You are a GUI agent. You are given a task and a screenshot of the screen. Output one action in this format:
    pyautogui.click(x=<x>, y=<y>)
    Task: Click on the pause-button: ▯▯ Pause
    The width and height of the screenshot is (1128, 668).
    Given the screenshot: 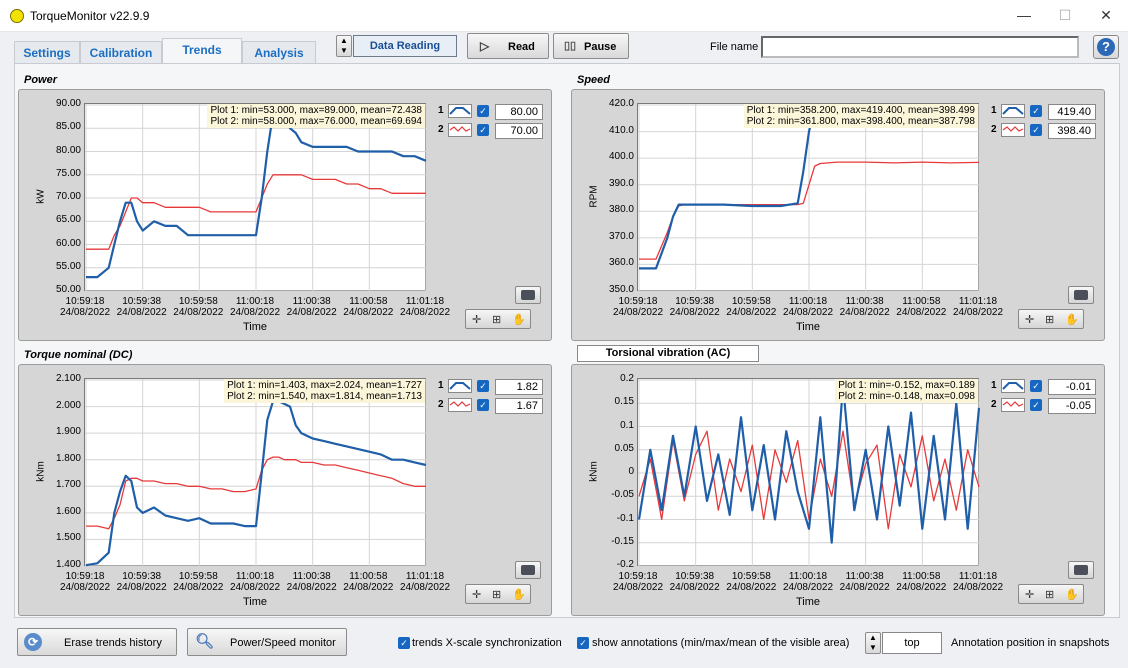 What is the action you would take?
    pyautogui.click(x=591, y=46)
    